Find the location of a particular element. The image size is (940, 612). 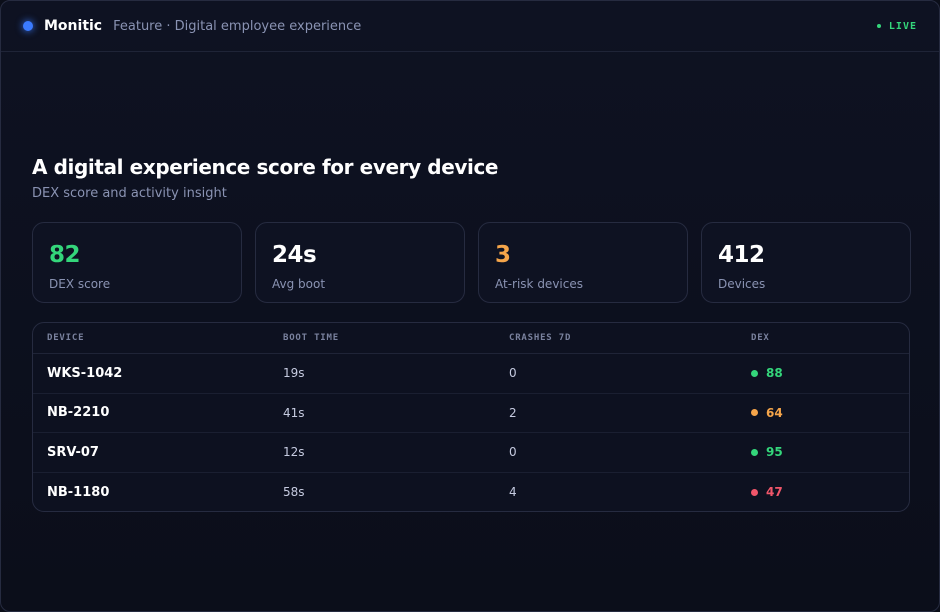

live-dot-icon is located at coordinates (878, 26).